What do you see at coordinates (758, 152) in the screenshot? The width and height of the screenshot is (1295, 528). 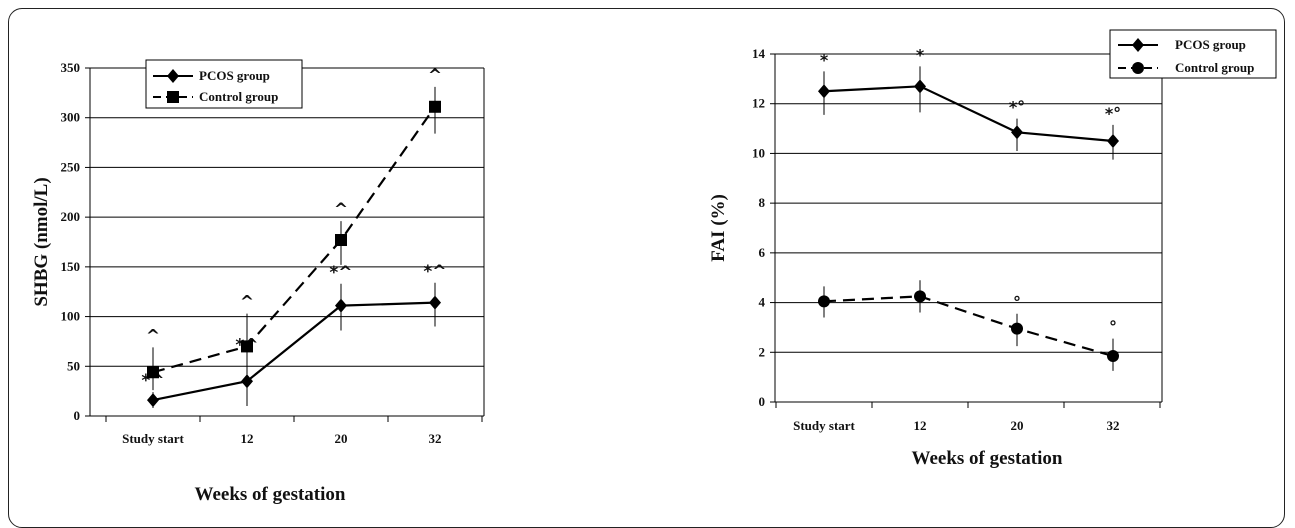 I see `y-tick-label: 10` at bounding box center [758, 152].